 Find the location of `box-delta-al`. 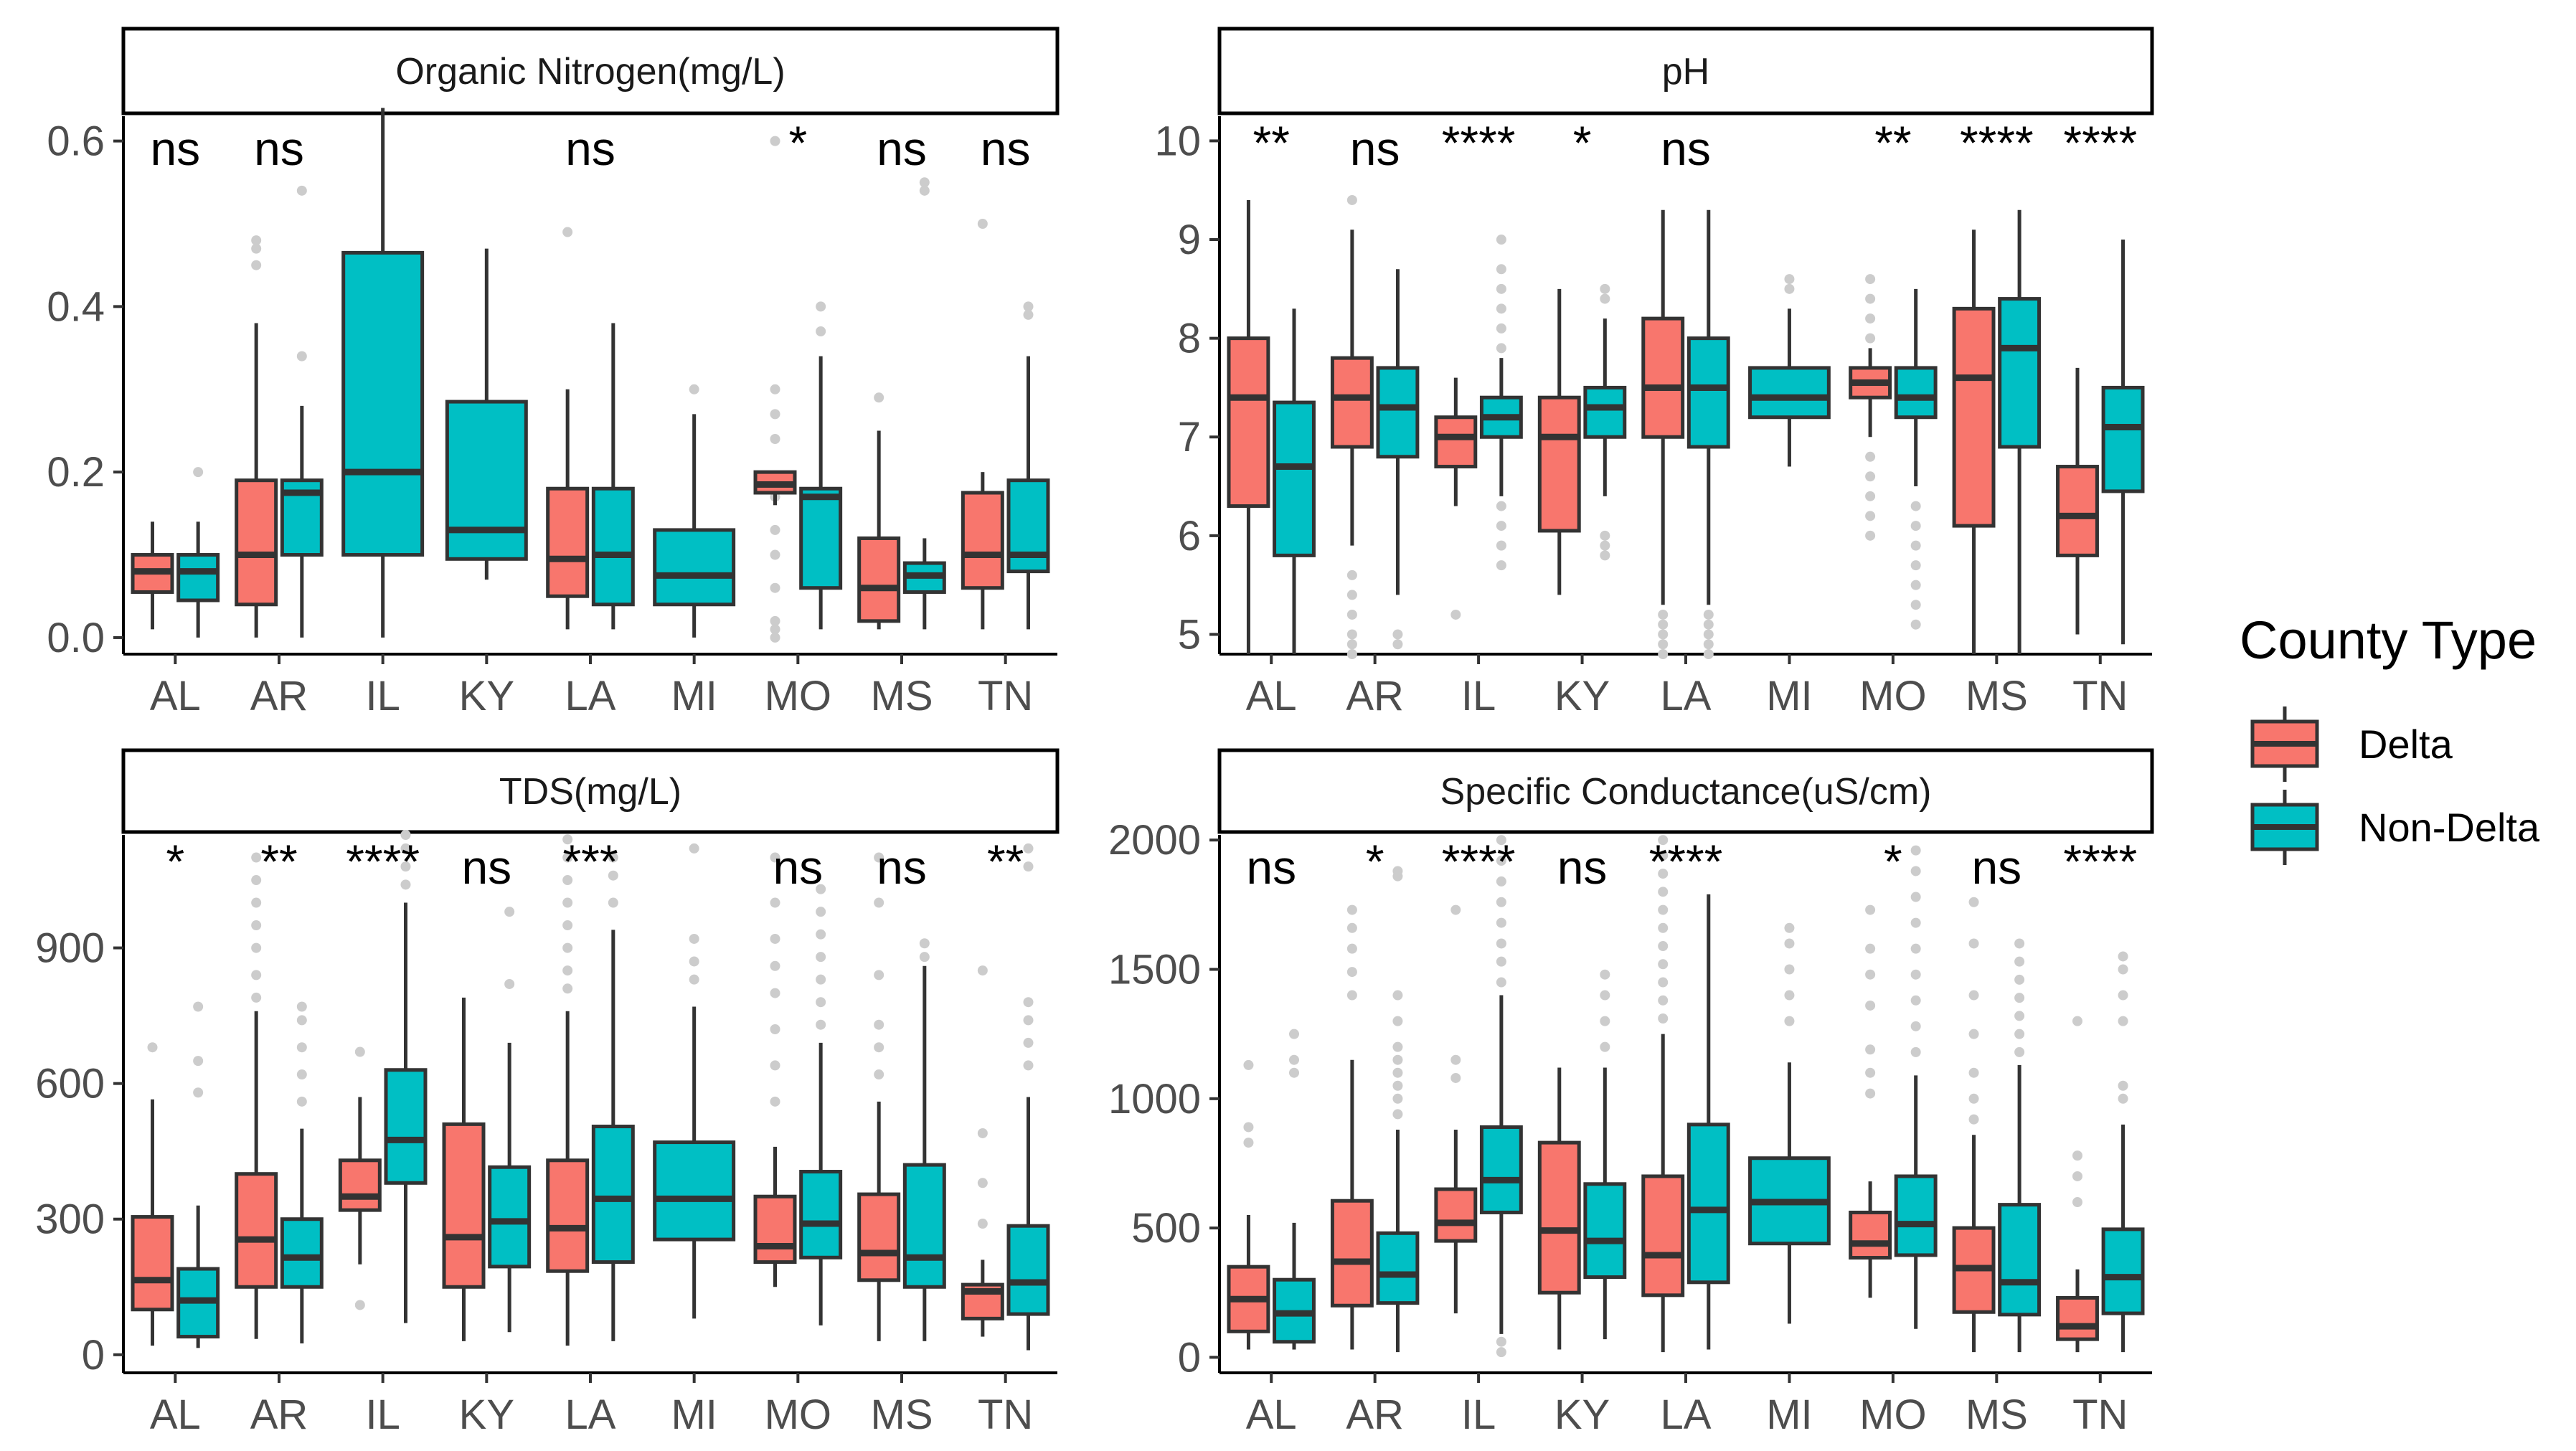

box-delta-al is located at coordinates (1248, 1204).